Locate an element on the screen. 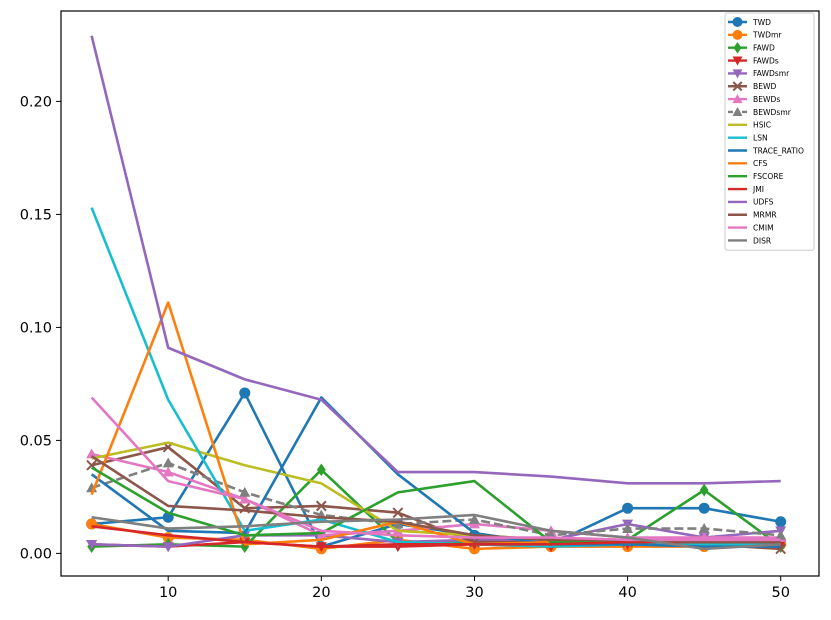 This screenshot has width=831, height=620. legend-entry-disr: DISR is located at coordinates (750, 240).